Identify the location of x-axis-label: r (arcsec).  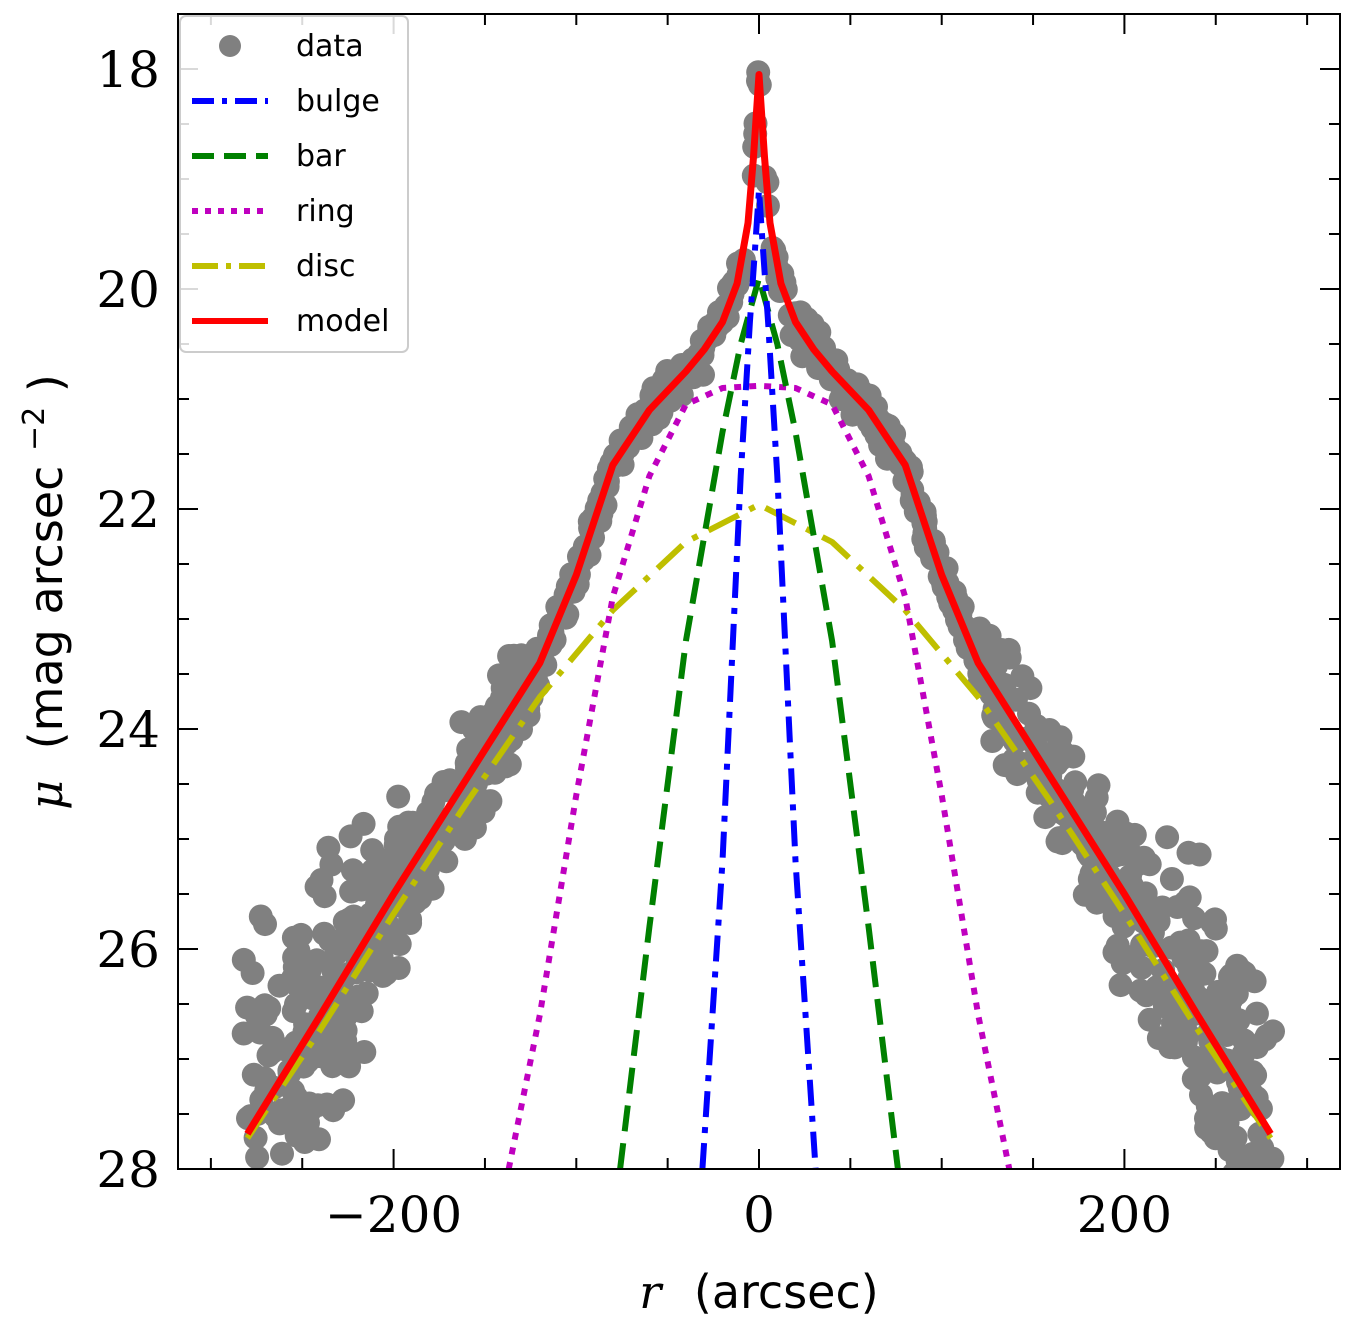
(758, 1292).